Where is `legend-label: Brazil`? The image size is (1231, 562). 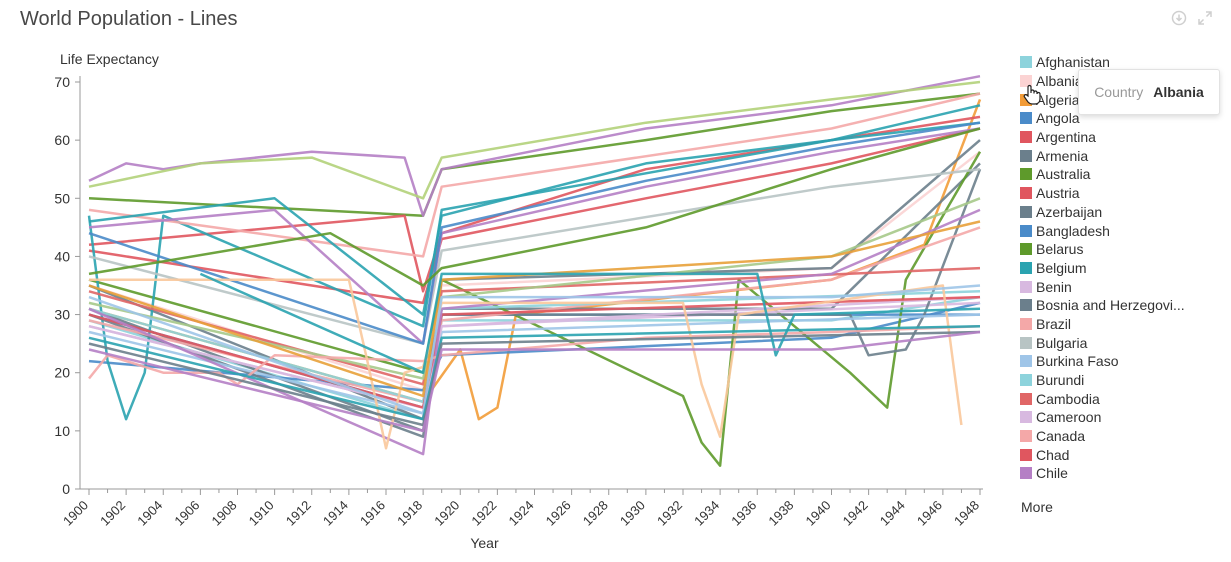
legend-label: Brazil is located at coordinates (1054, 323).